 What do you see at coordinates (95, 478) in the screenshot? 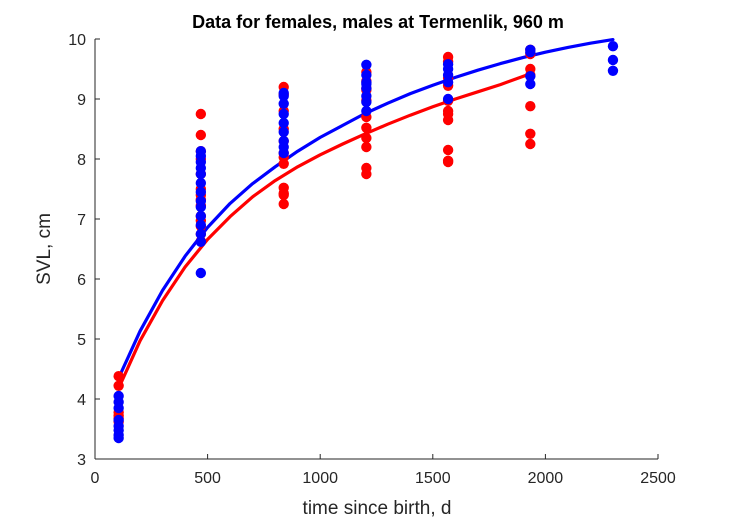
I see `x-tick-label: 0` at bounding box center [95, 478].